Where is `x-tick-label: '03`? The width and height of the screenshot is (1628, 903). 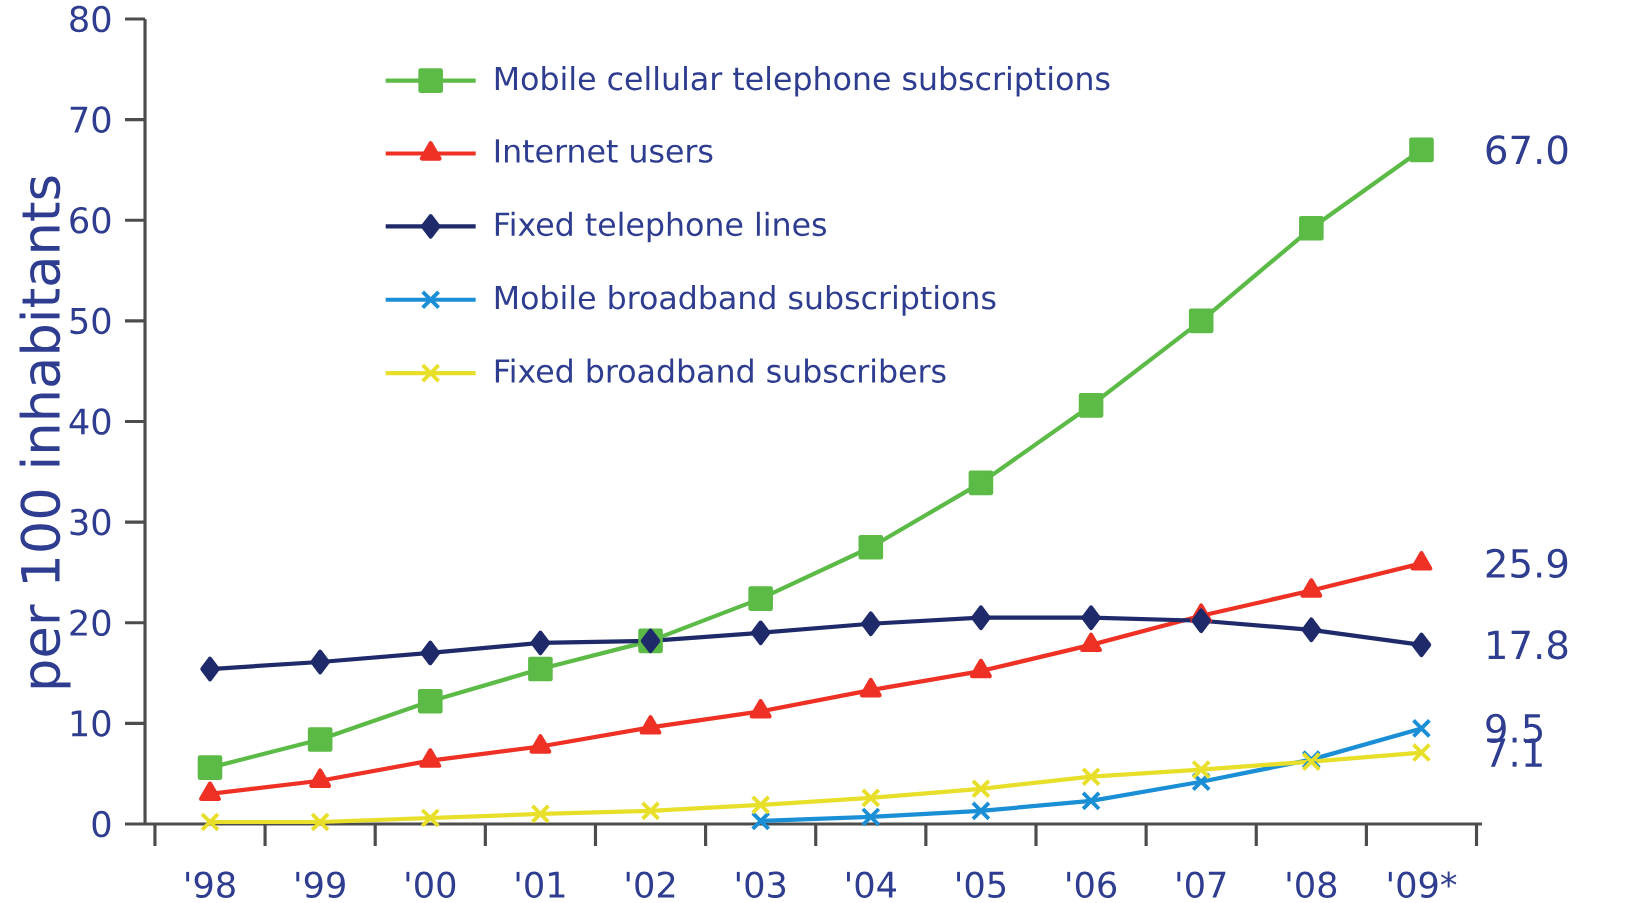 x-tick-label: '03 is located at coordinates (761, 884).